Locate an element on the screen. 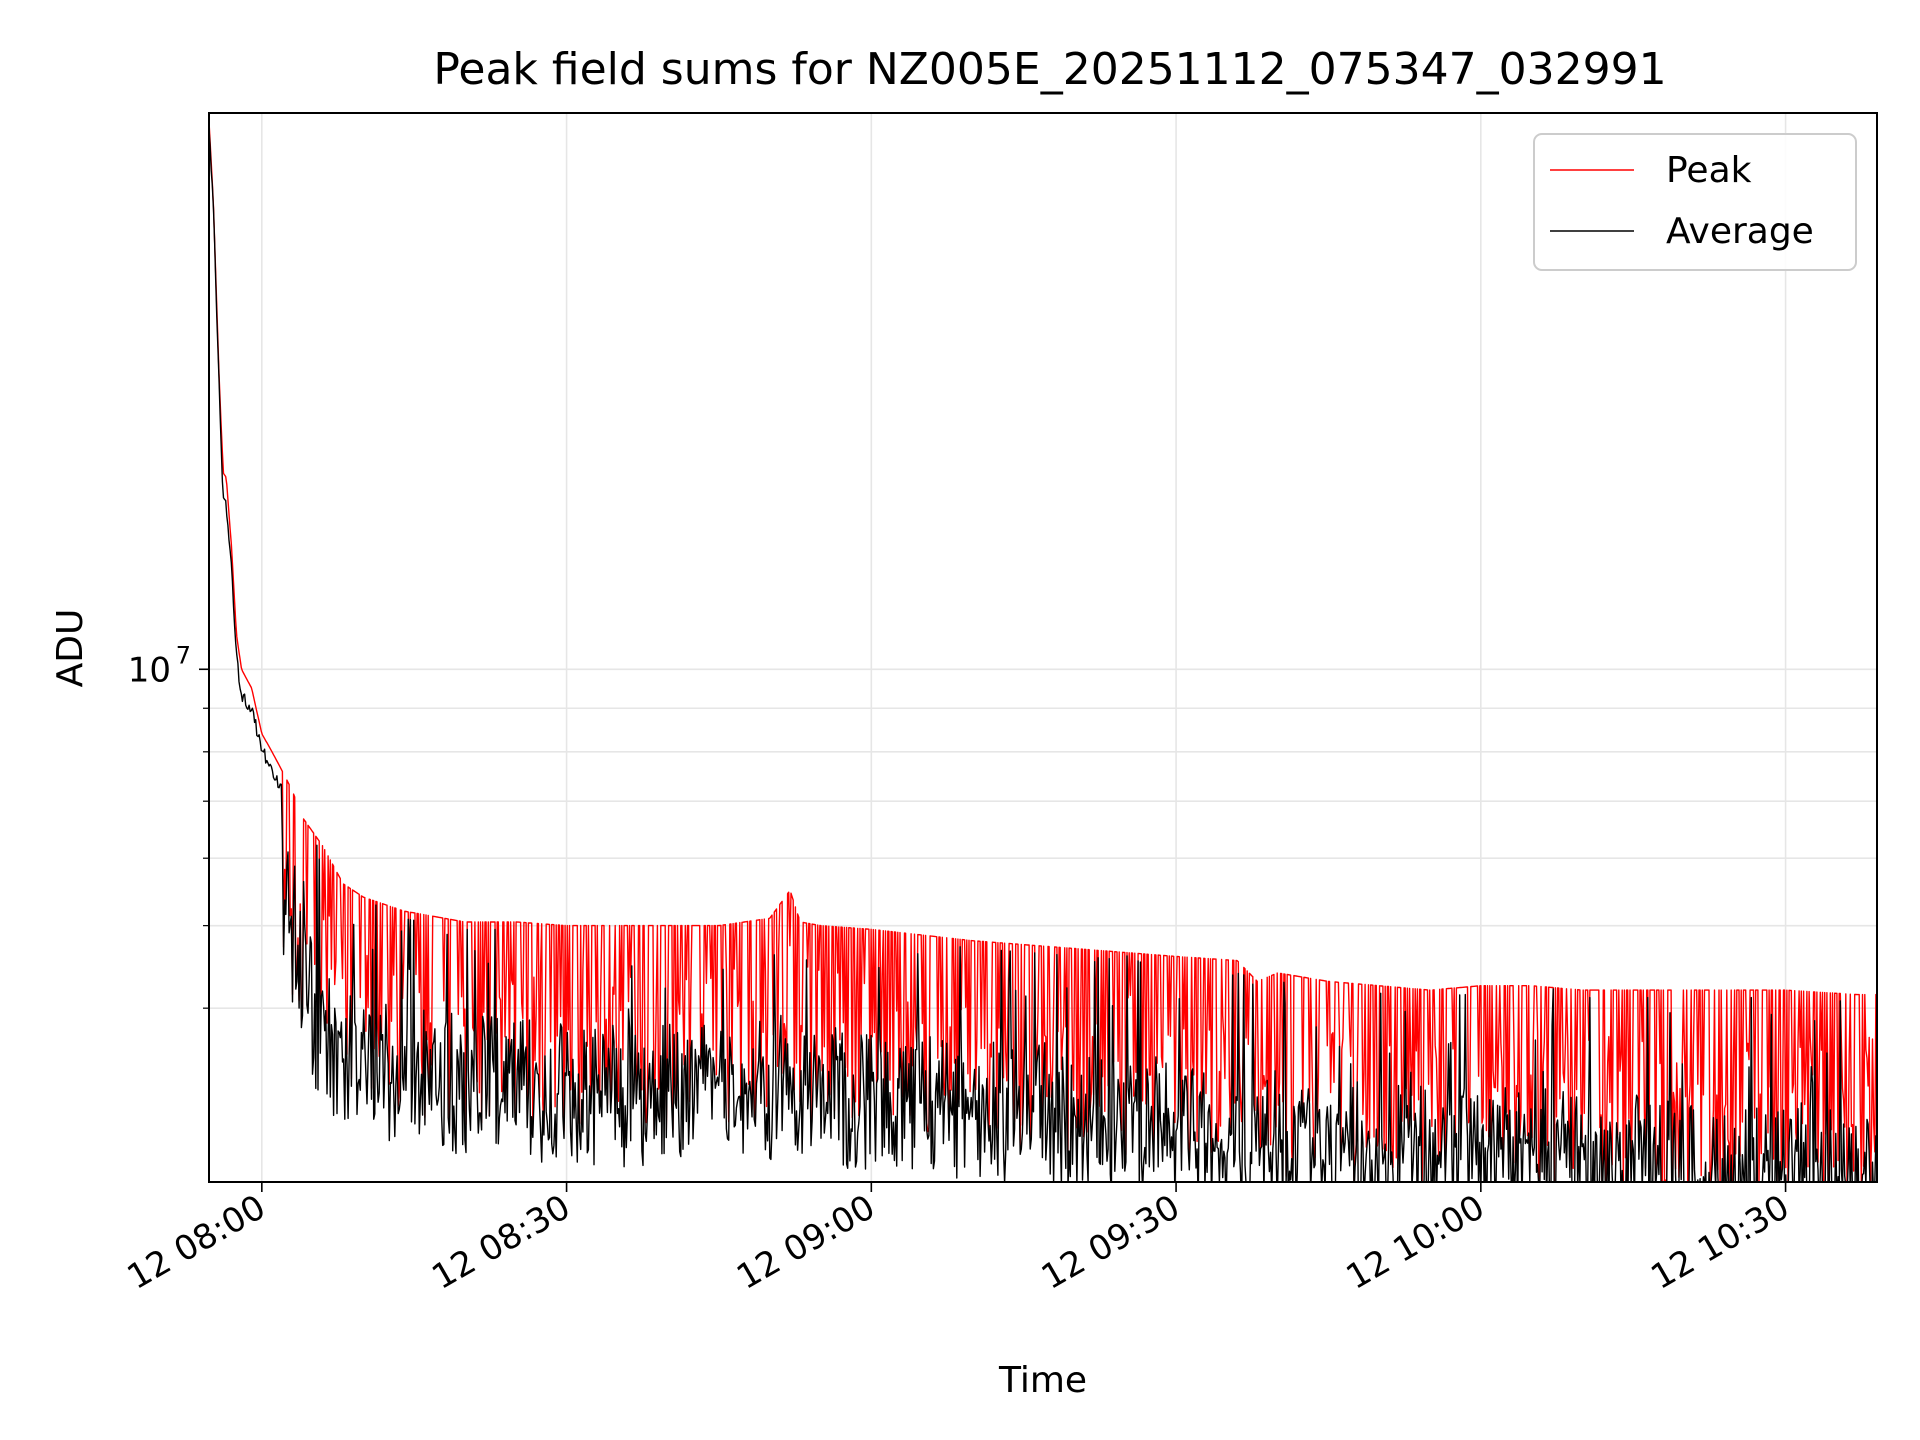 The height and width of the screenshot is (1440, 1920). legend: Peak Average is located at coordinates (1695, 202).